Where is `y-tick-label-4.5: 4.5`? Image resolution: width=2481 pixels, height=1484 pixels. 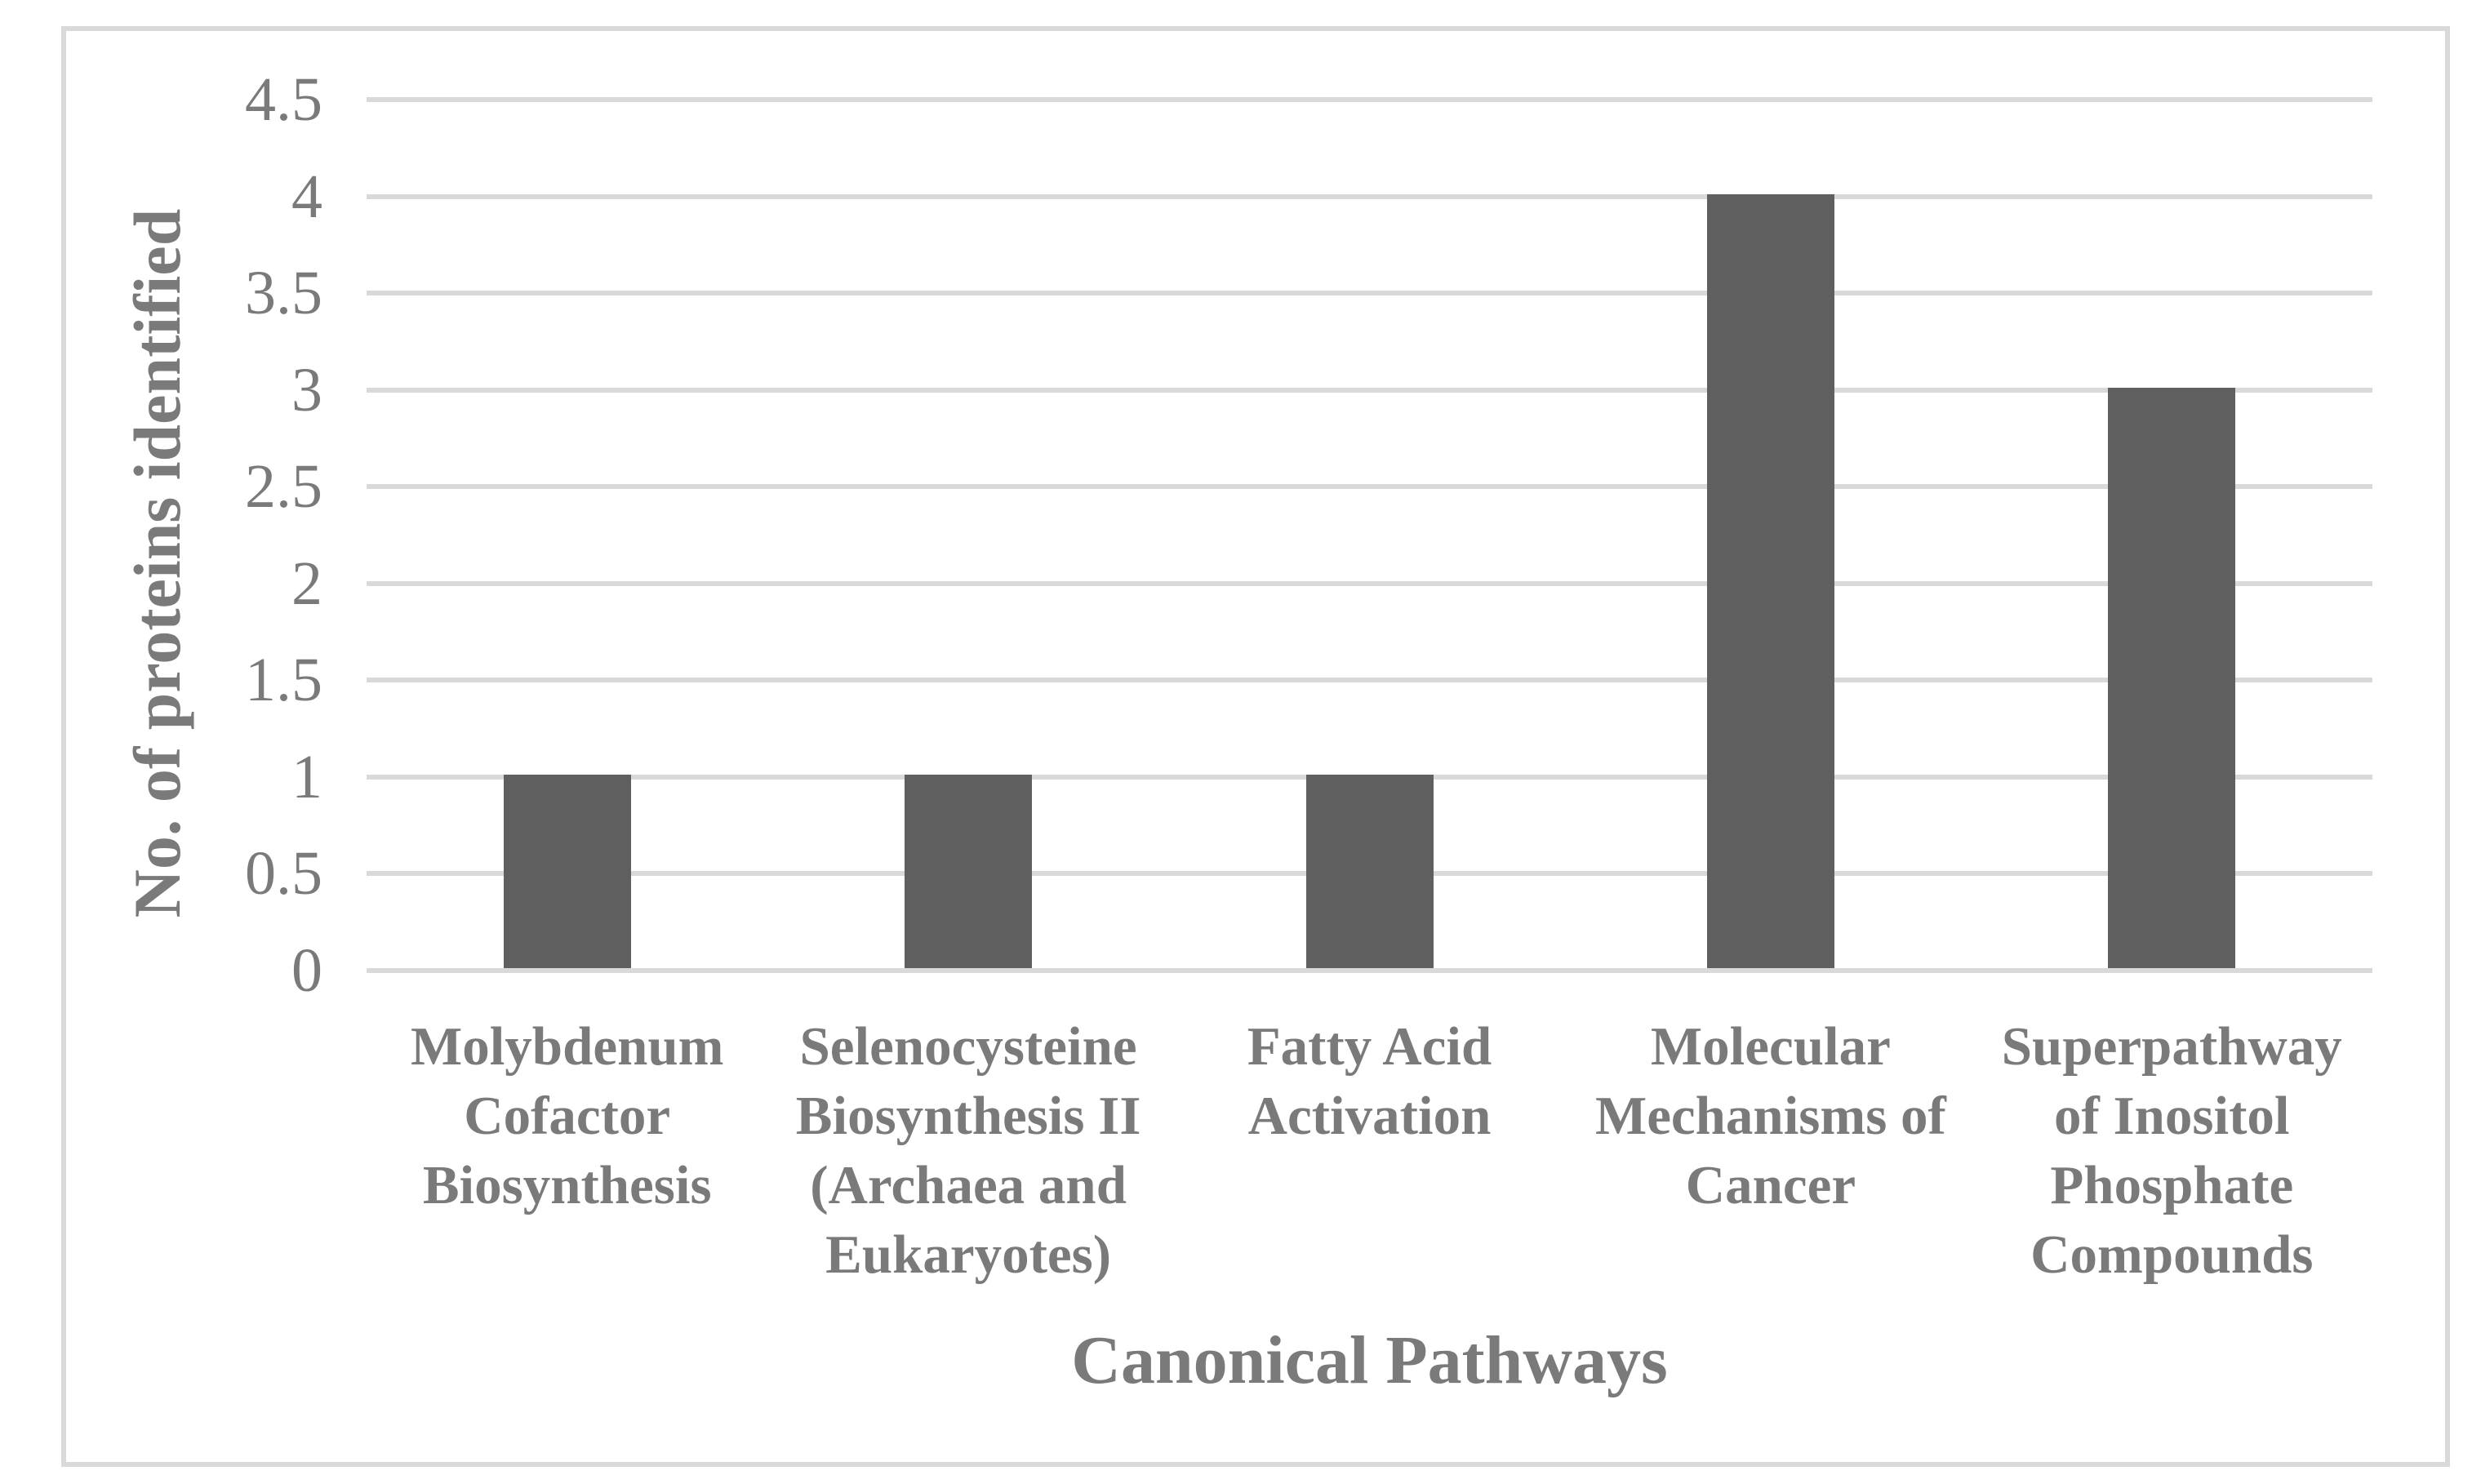 y-tick-label-4.5: 4.5 is located at coordinates (283, 100).